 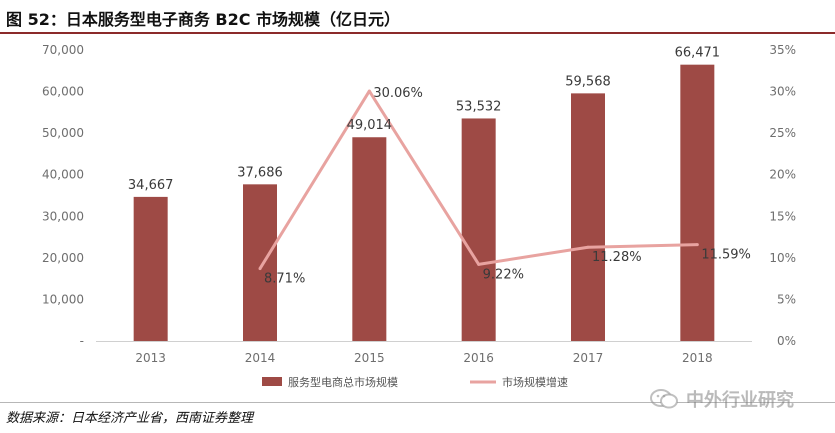 What do you see at coordinates (588, 358) in the screenshot?
I see `x-tick-label: 2017` at bounding box center [588, 358].